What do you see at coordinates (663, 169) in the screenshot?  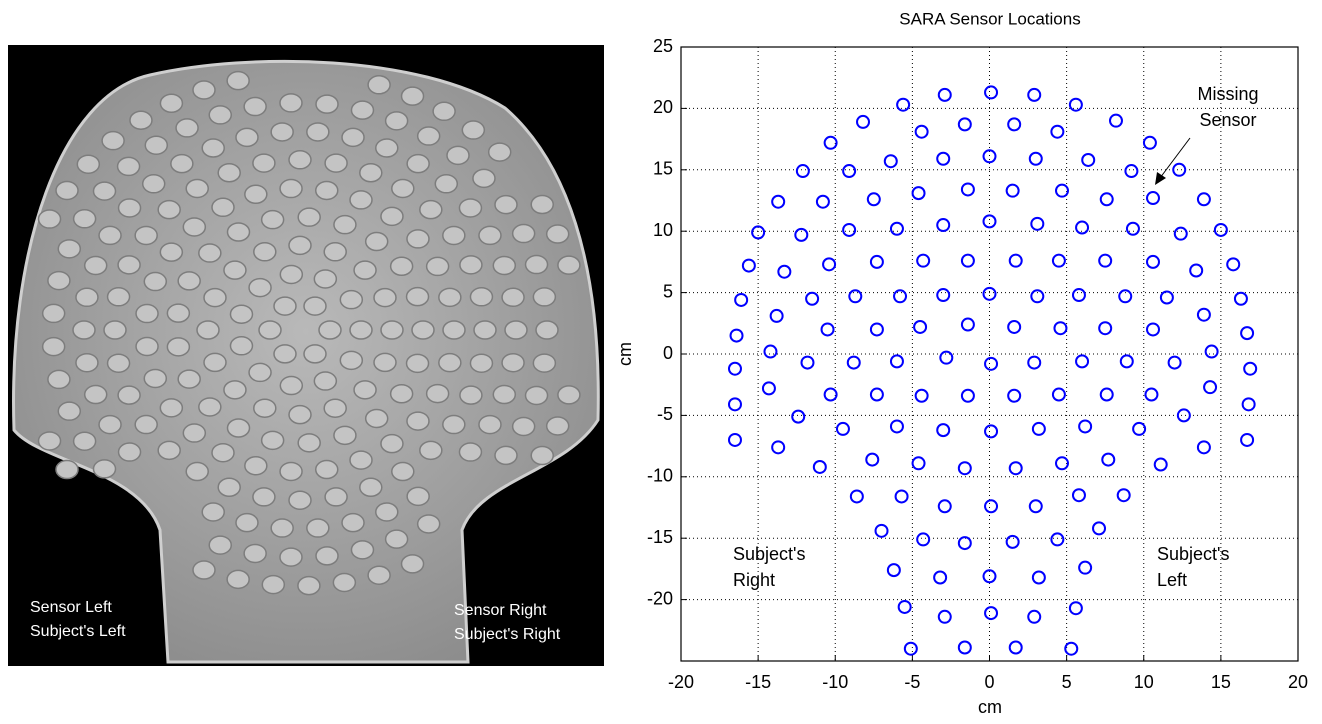 I see `y-tick-label: 15` at bounding box center [663, 169].